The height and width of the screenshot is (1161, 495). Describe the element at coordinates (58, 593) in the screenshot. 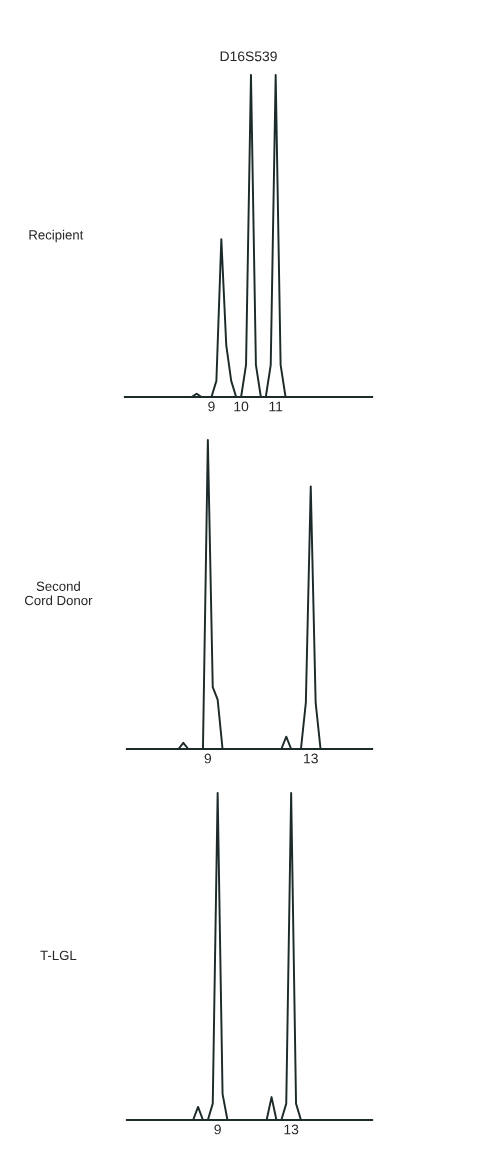

I see `y-axis-title: Second Cord Donor` at that location.